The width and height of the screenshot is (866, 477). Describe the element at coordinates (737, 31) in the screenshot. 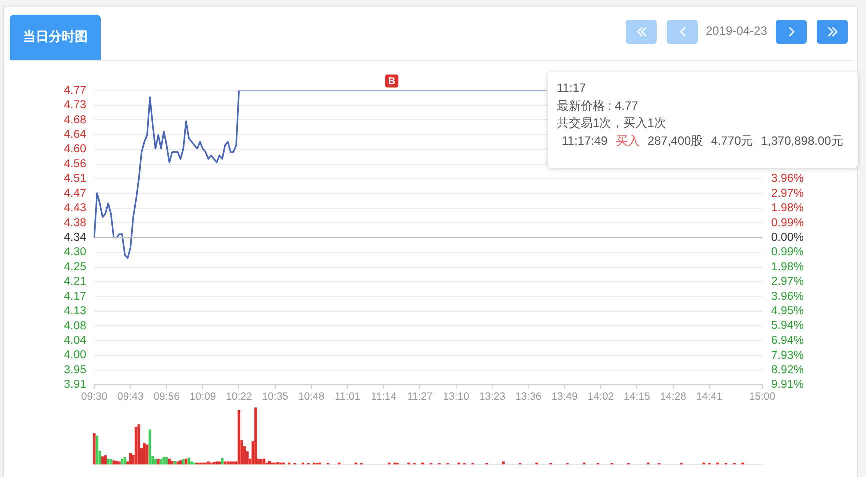

I see `chart-subtitle: 2019-04-23` at that location.